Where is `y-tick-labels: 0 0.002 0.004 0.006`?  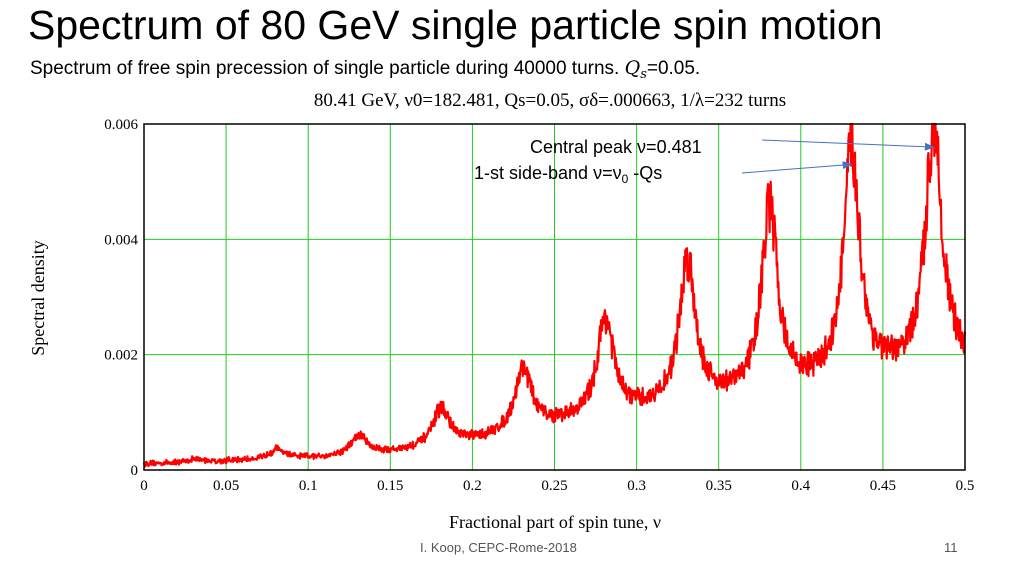 y-tick-labels: 0 0.002 0.004 0.006 is located at coordinates (121, 298).